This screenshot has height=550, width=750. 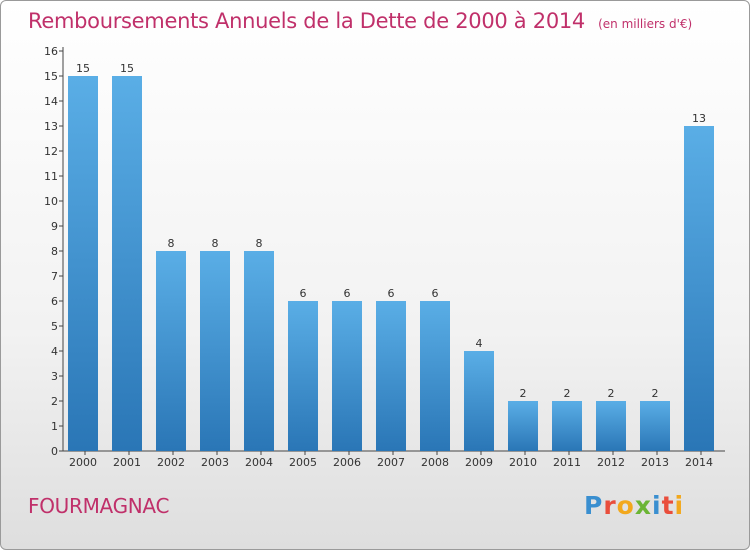 I want to click on bar-2012, so click(x=611, y=426).